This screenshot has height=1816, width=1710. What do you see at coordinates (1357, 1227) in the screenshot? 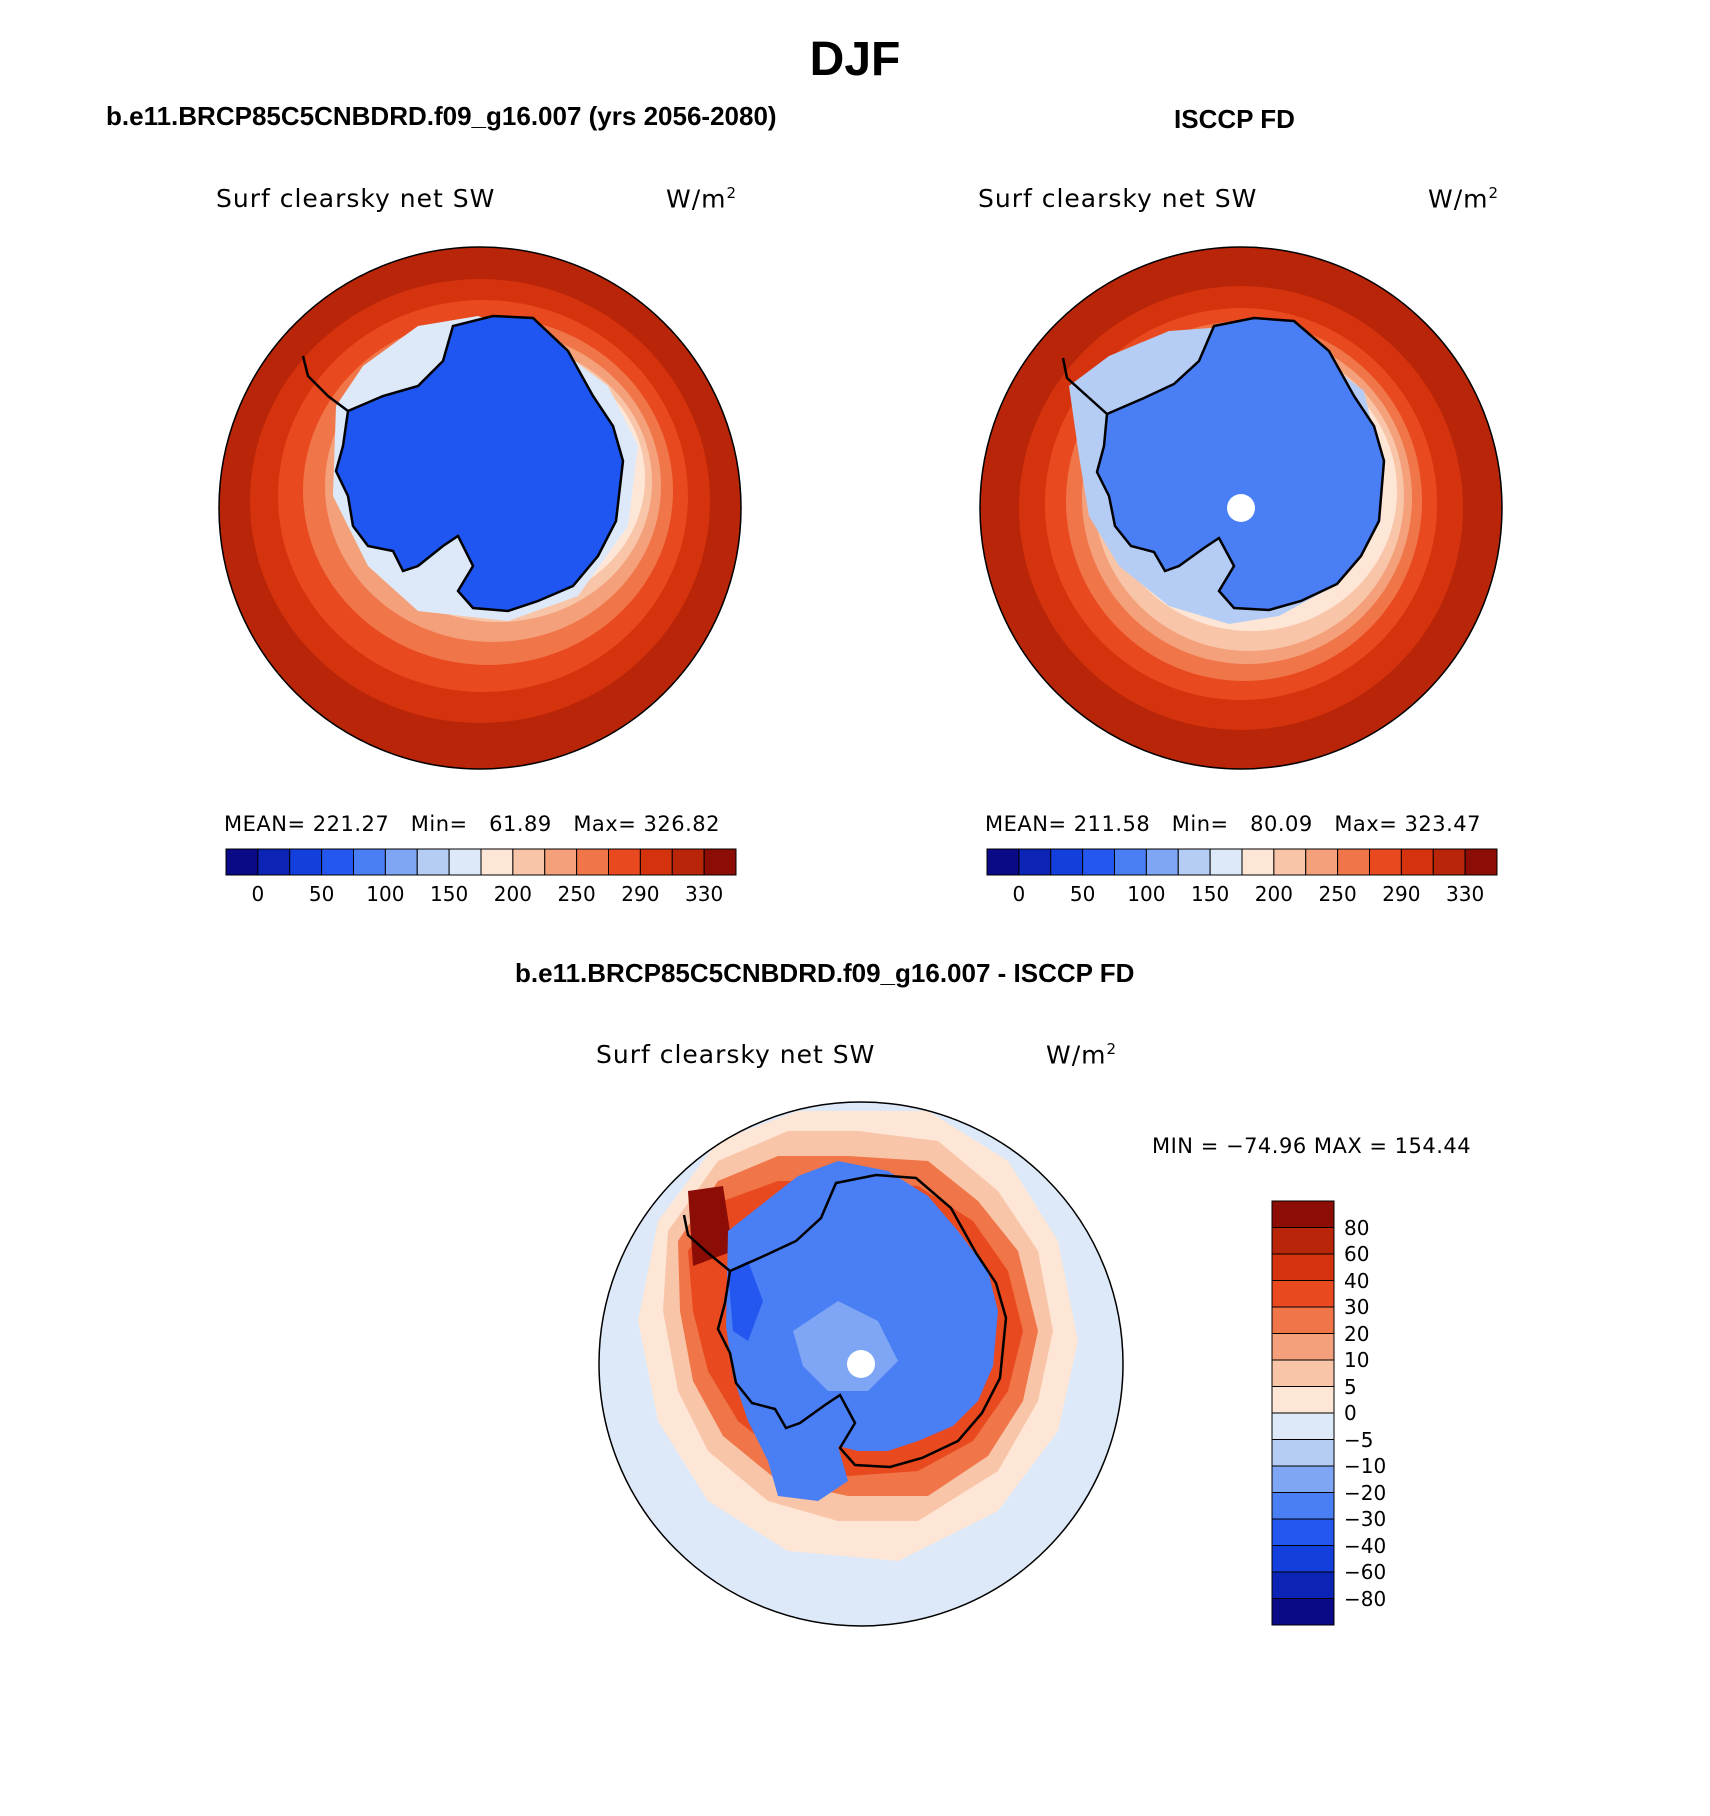
I see `diff-colorbar-tick-label: 80` at bounding box center [1357, 1227].